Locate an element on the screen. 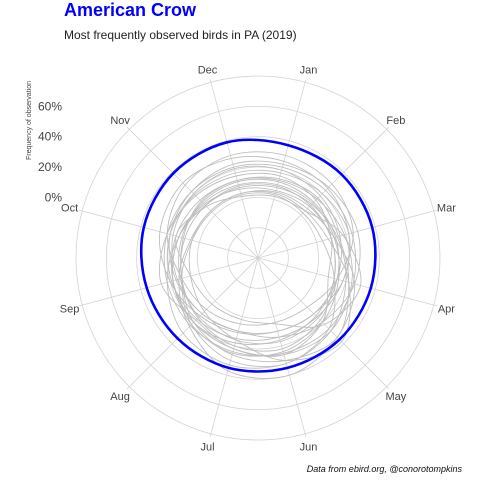 The height and width of the screenshot is (480, 480). month-label-may: May is located at coordinates (396, 397).